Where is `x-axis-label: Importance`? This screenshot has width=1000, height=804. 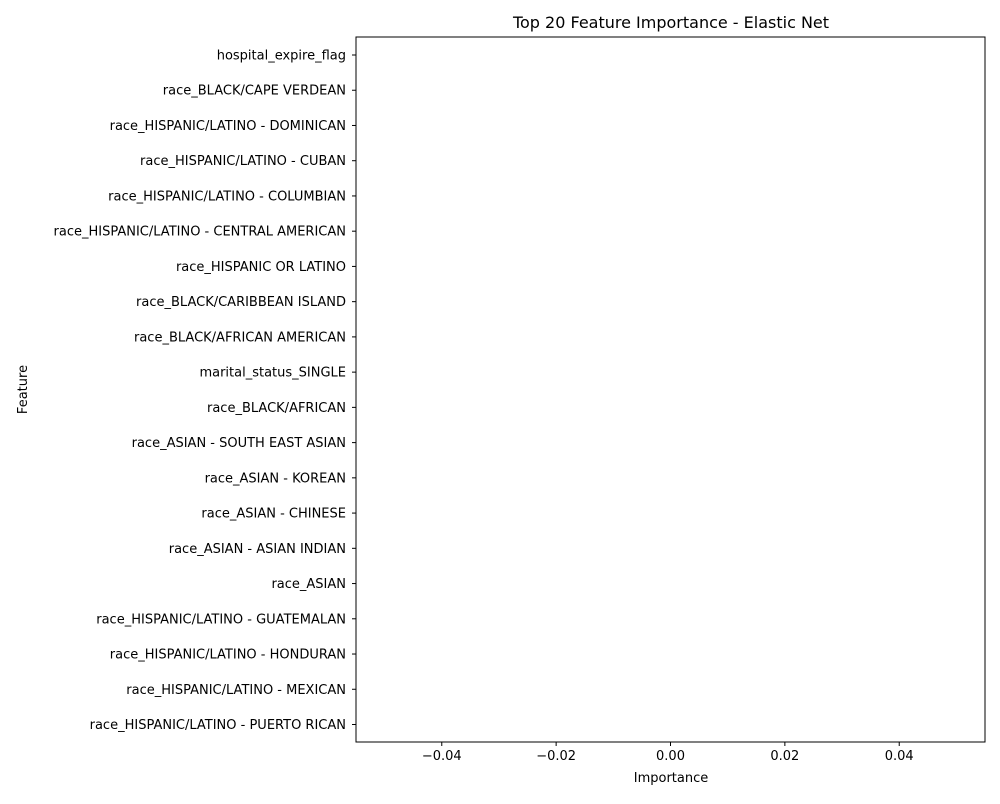
x-axis-label: Importance is located at coordinates (671, 778).